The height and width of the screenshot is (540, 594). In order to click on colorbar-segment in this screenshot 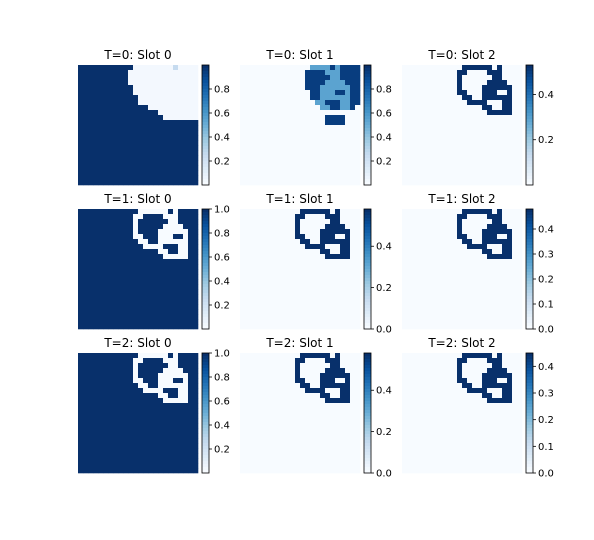, I will do `click(367, 424)`.